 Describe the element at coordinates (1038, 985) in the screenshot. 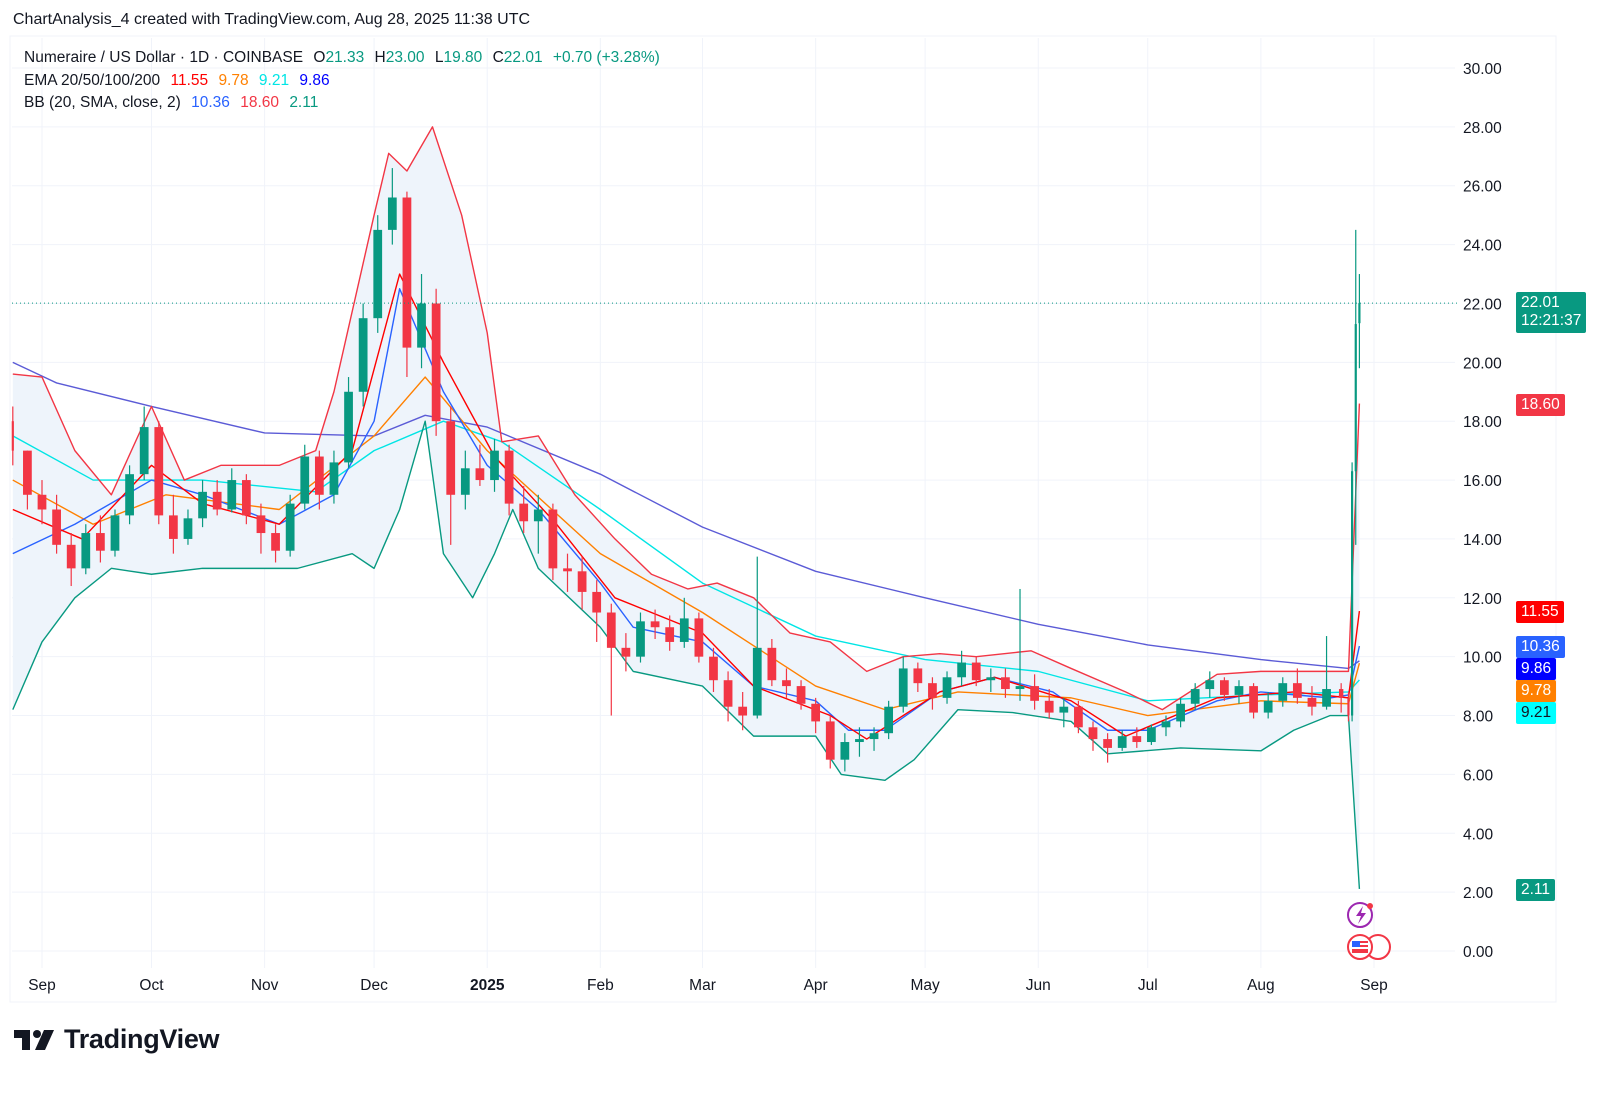

I see `time-tick-label: Jun` at that location.